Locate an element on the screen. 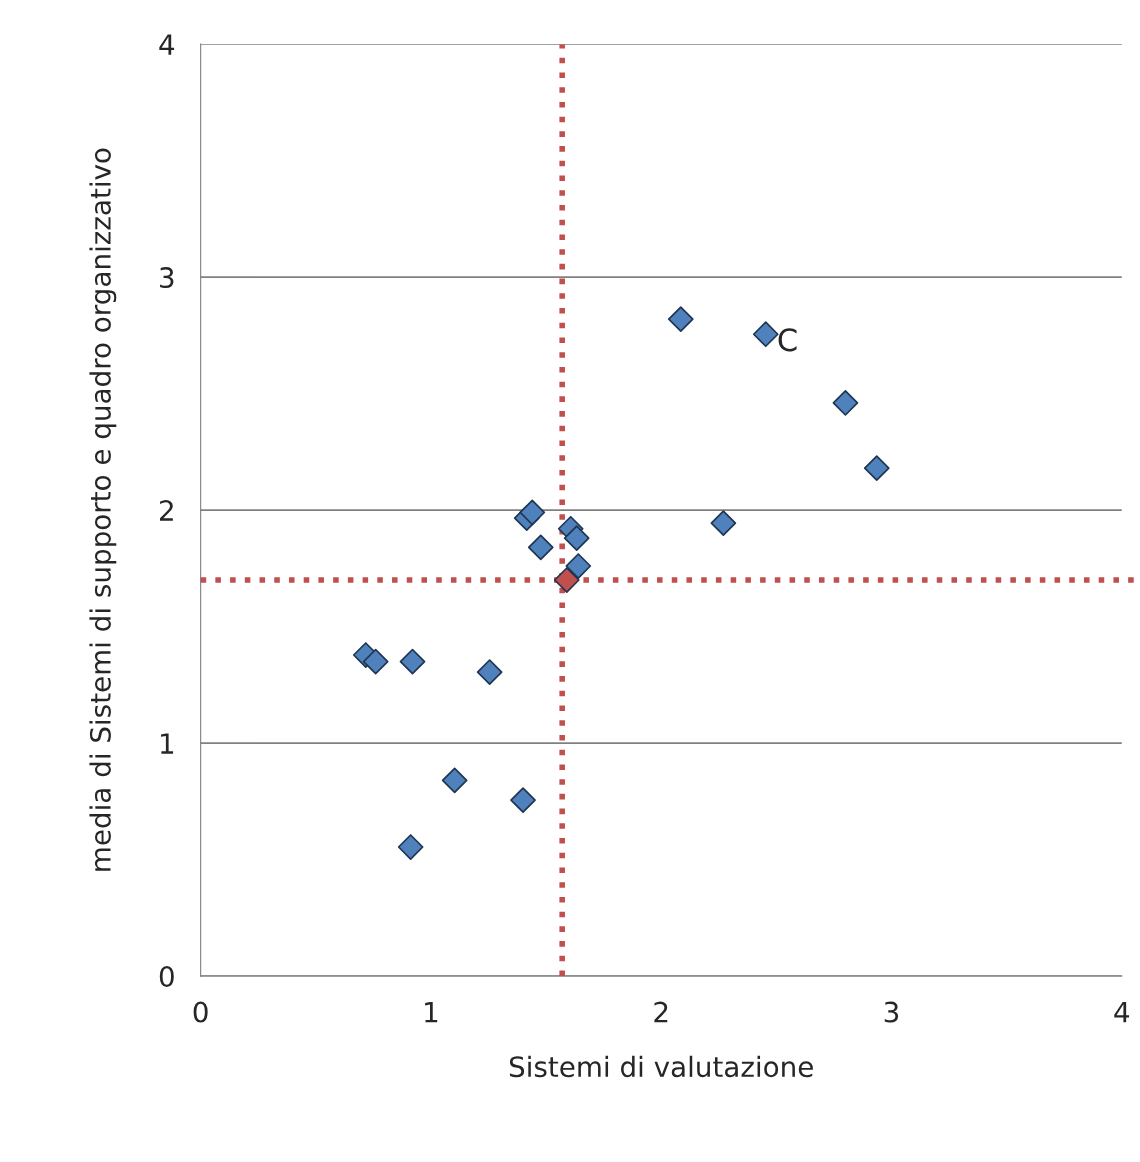 This screenshot has height=1162, width=1140. y-tick-label: 4 is located at coordinates (167, 44).